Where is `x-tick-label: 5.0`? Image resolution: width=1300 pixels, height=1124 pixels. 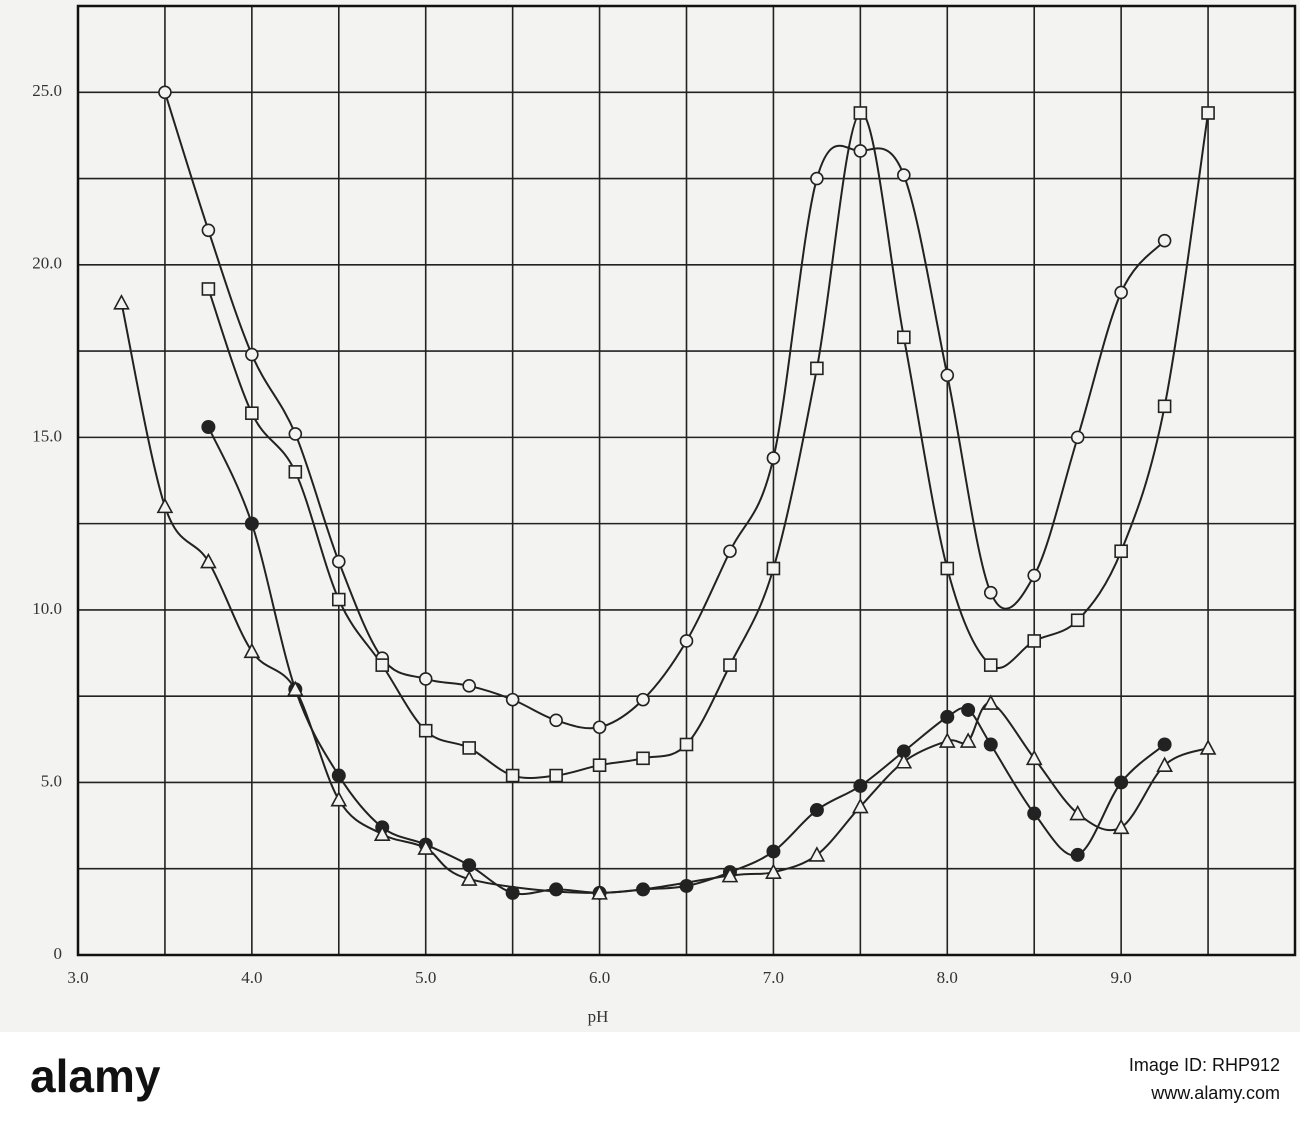
x-tick-label: 5.0 is located at coordinates (425, 977).